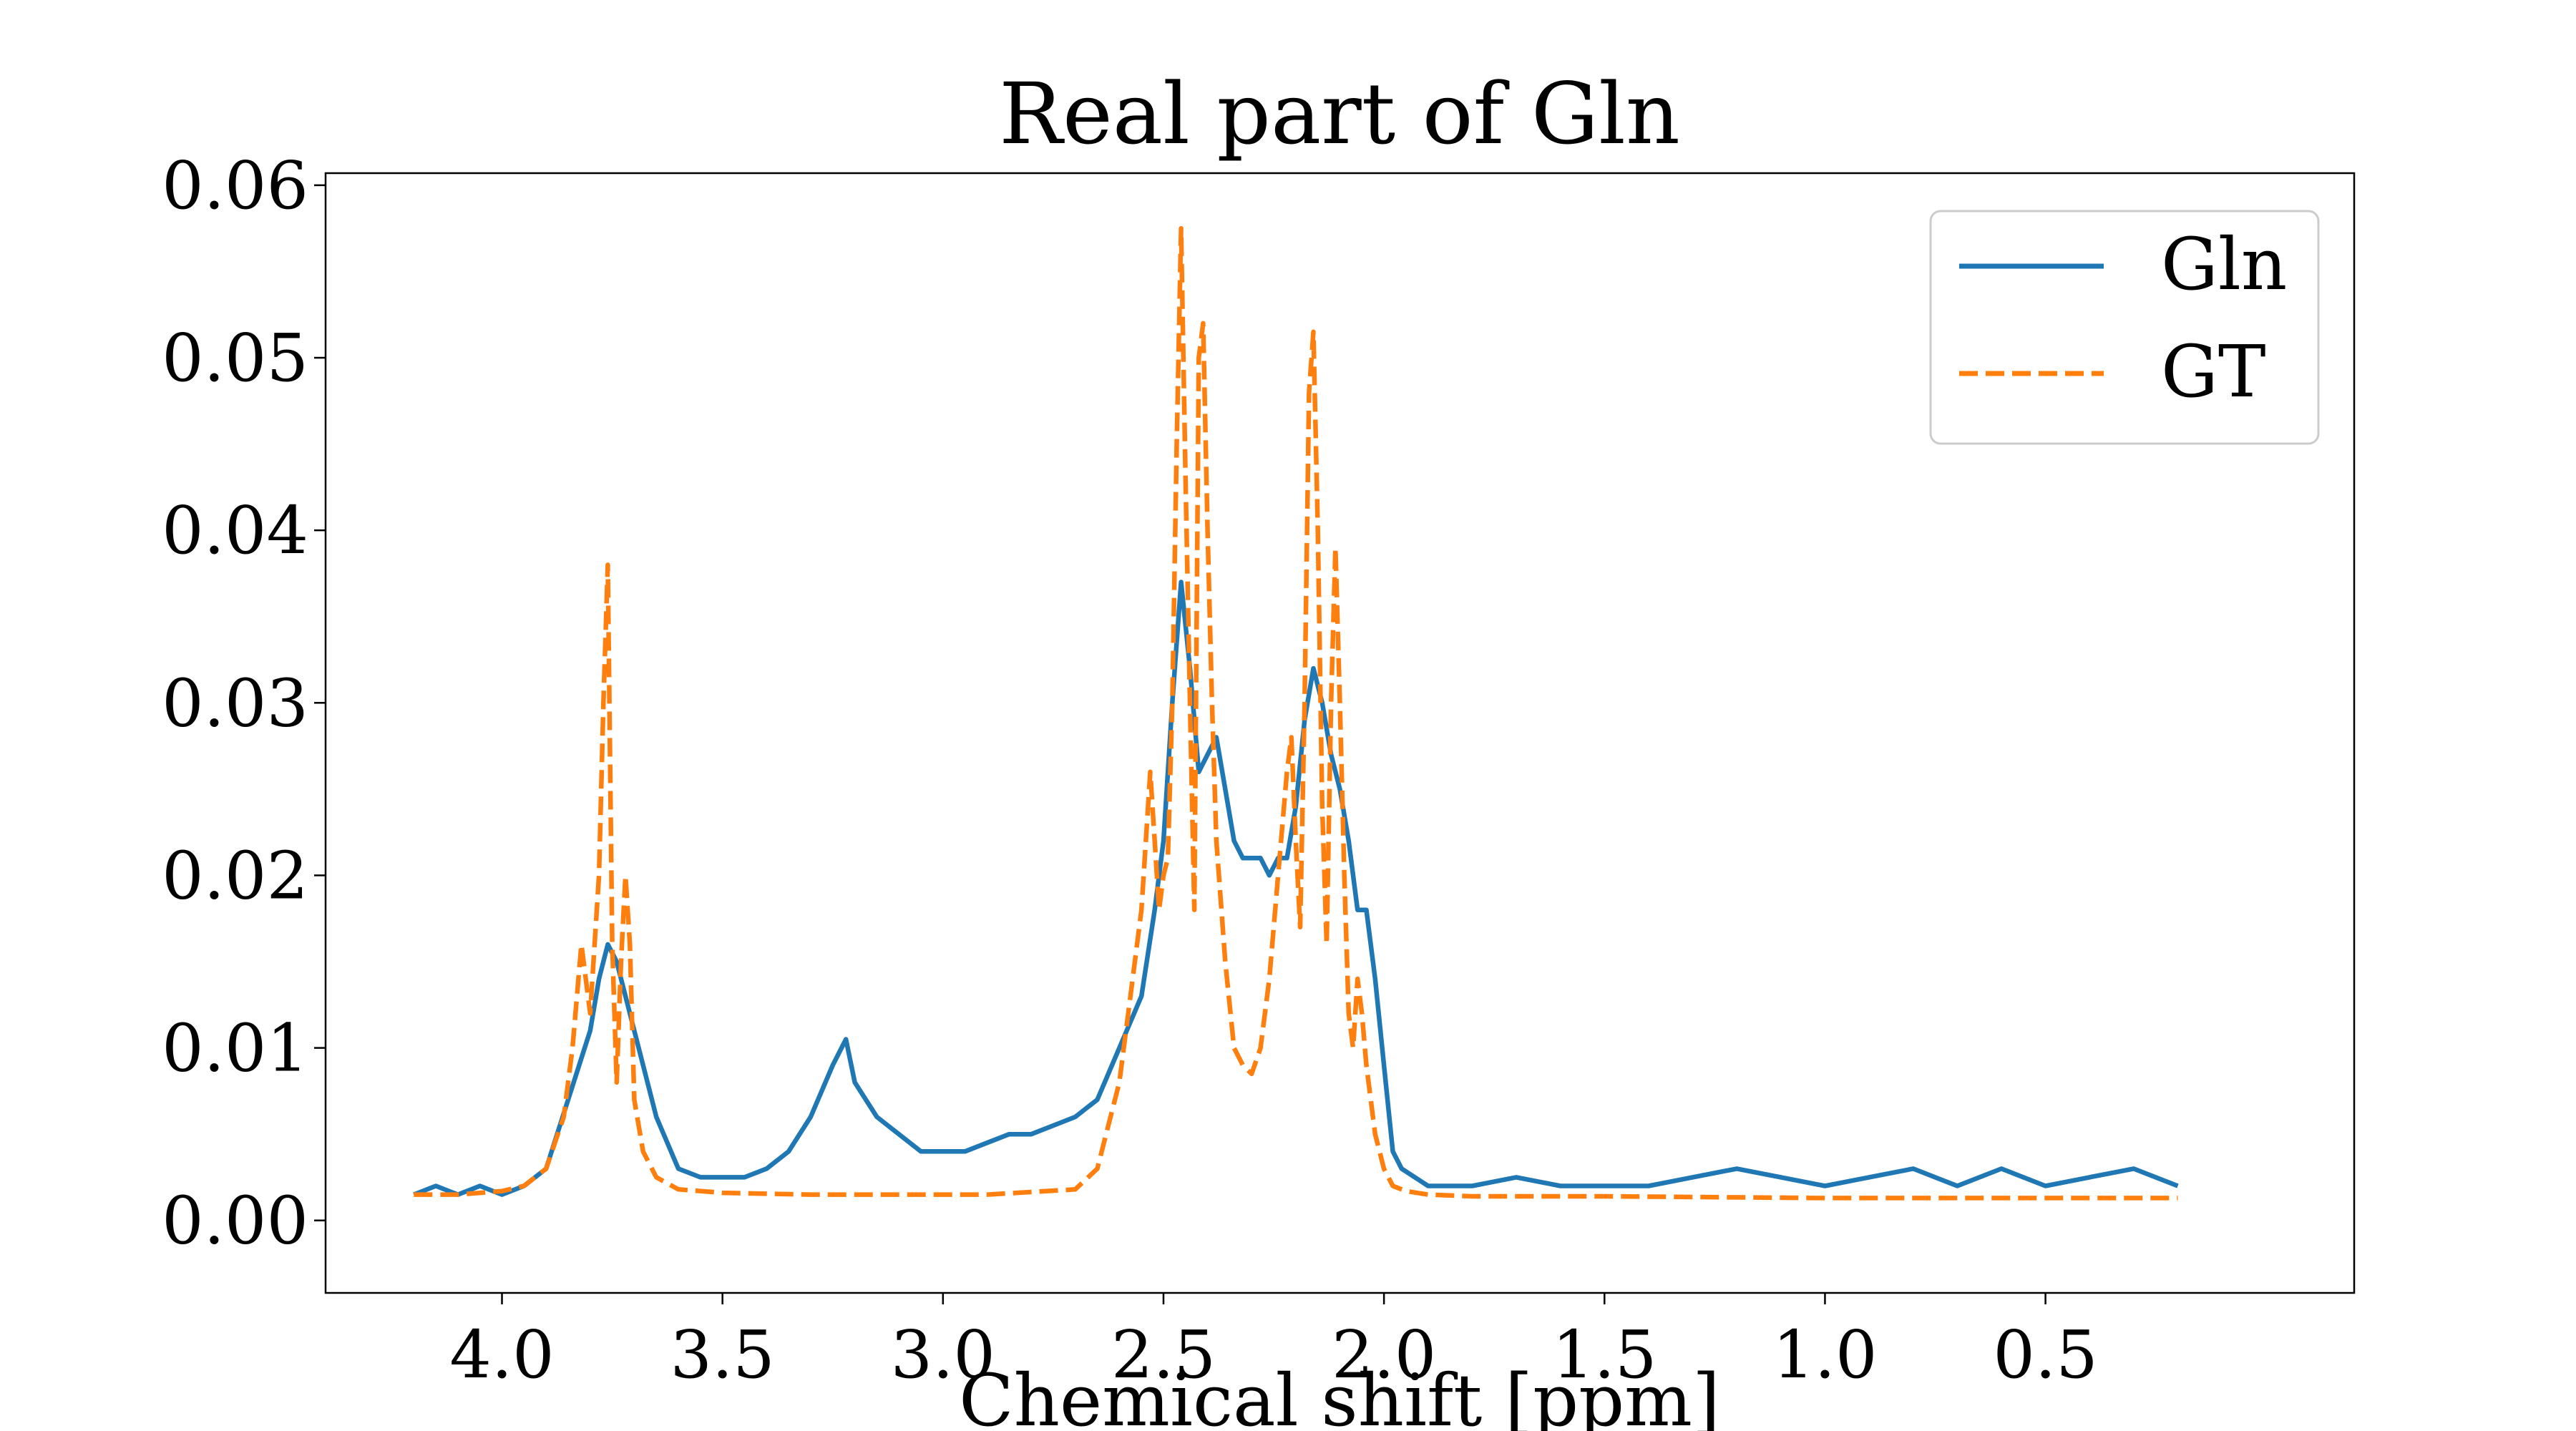 The height and width of the screenshot is (1431, 2576). I want to click on y-tick-label: 0.04, so click(235, 530).